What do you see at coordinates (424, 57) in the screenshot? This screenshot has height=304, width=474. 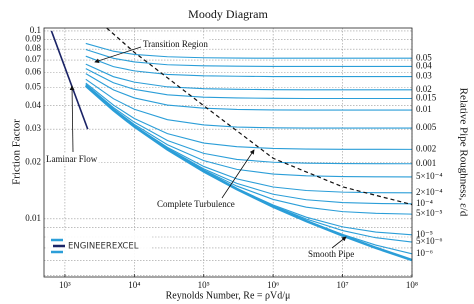 I see `roughness-label: 0.05` at bounding box center [424, 57].